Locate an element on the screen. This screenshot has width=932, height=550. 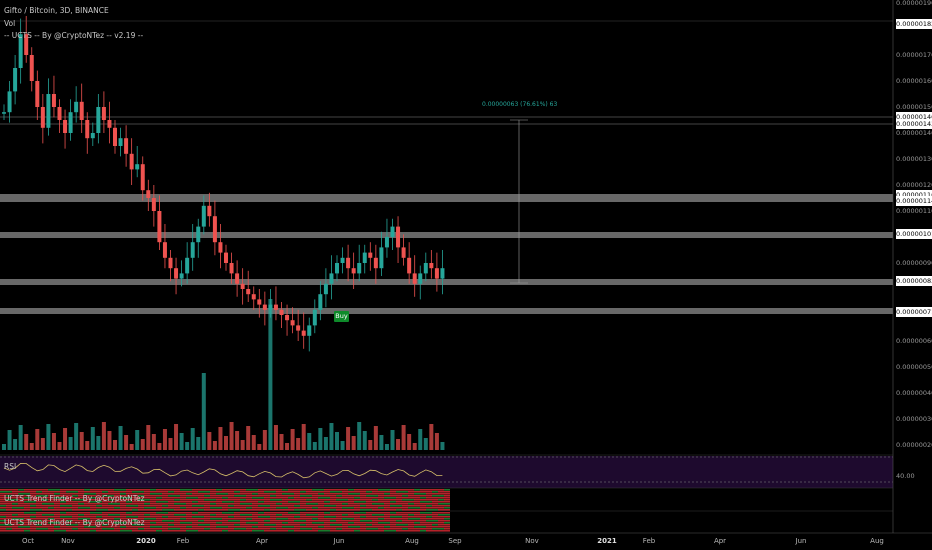
symbol-title: Gifto / Bitcoin, 3D, BINANCE is located at coordinates (56, 10).